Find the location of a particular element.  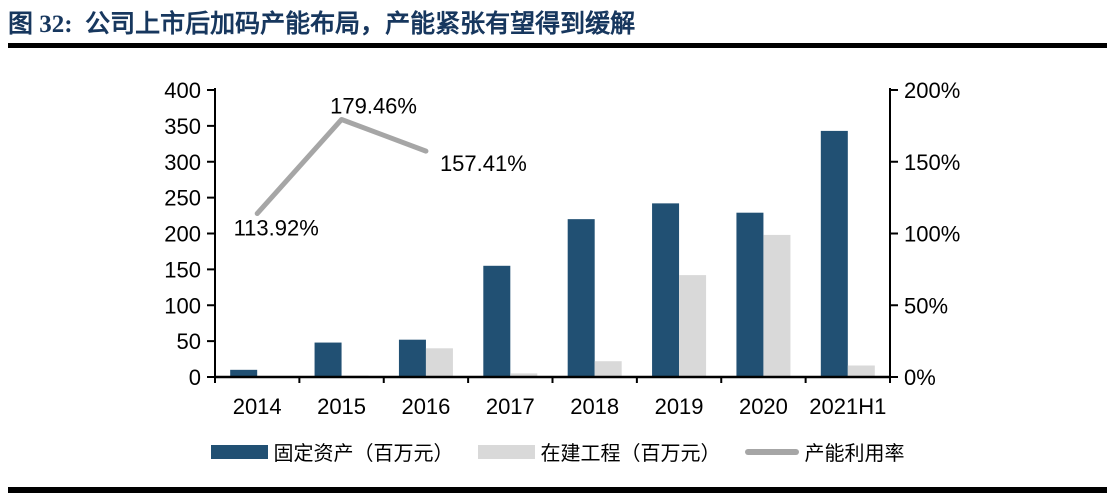

line-point-label-2015: 179.46% is located at coordinates (373, 105).